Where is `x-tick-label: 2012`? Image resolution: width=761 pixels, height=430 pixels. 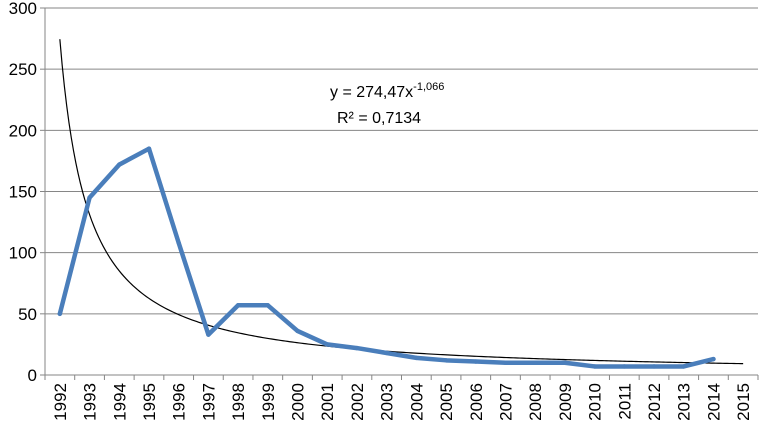
x-tick-label: 2012 is located at coordinates (654, 402).